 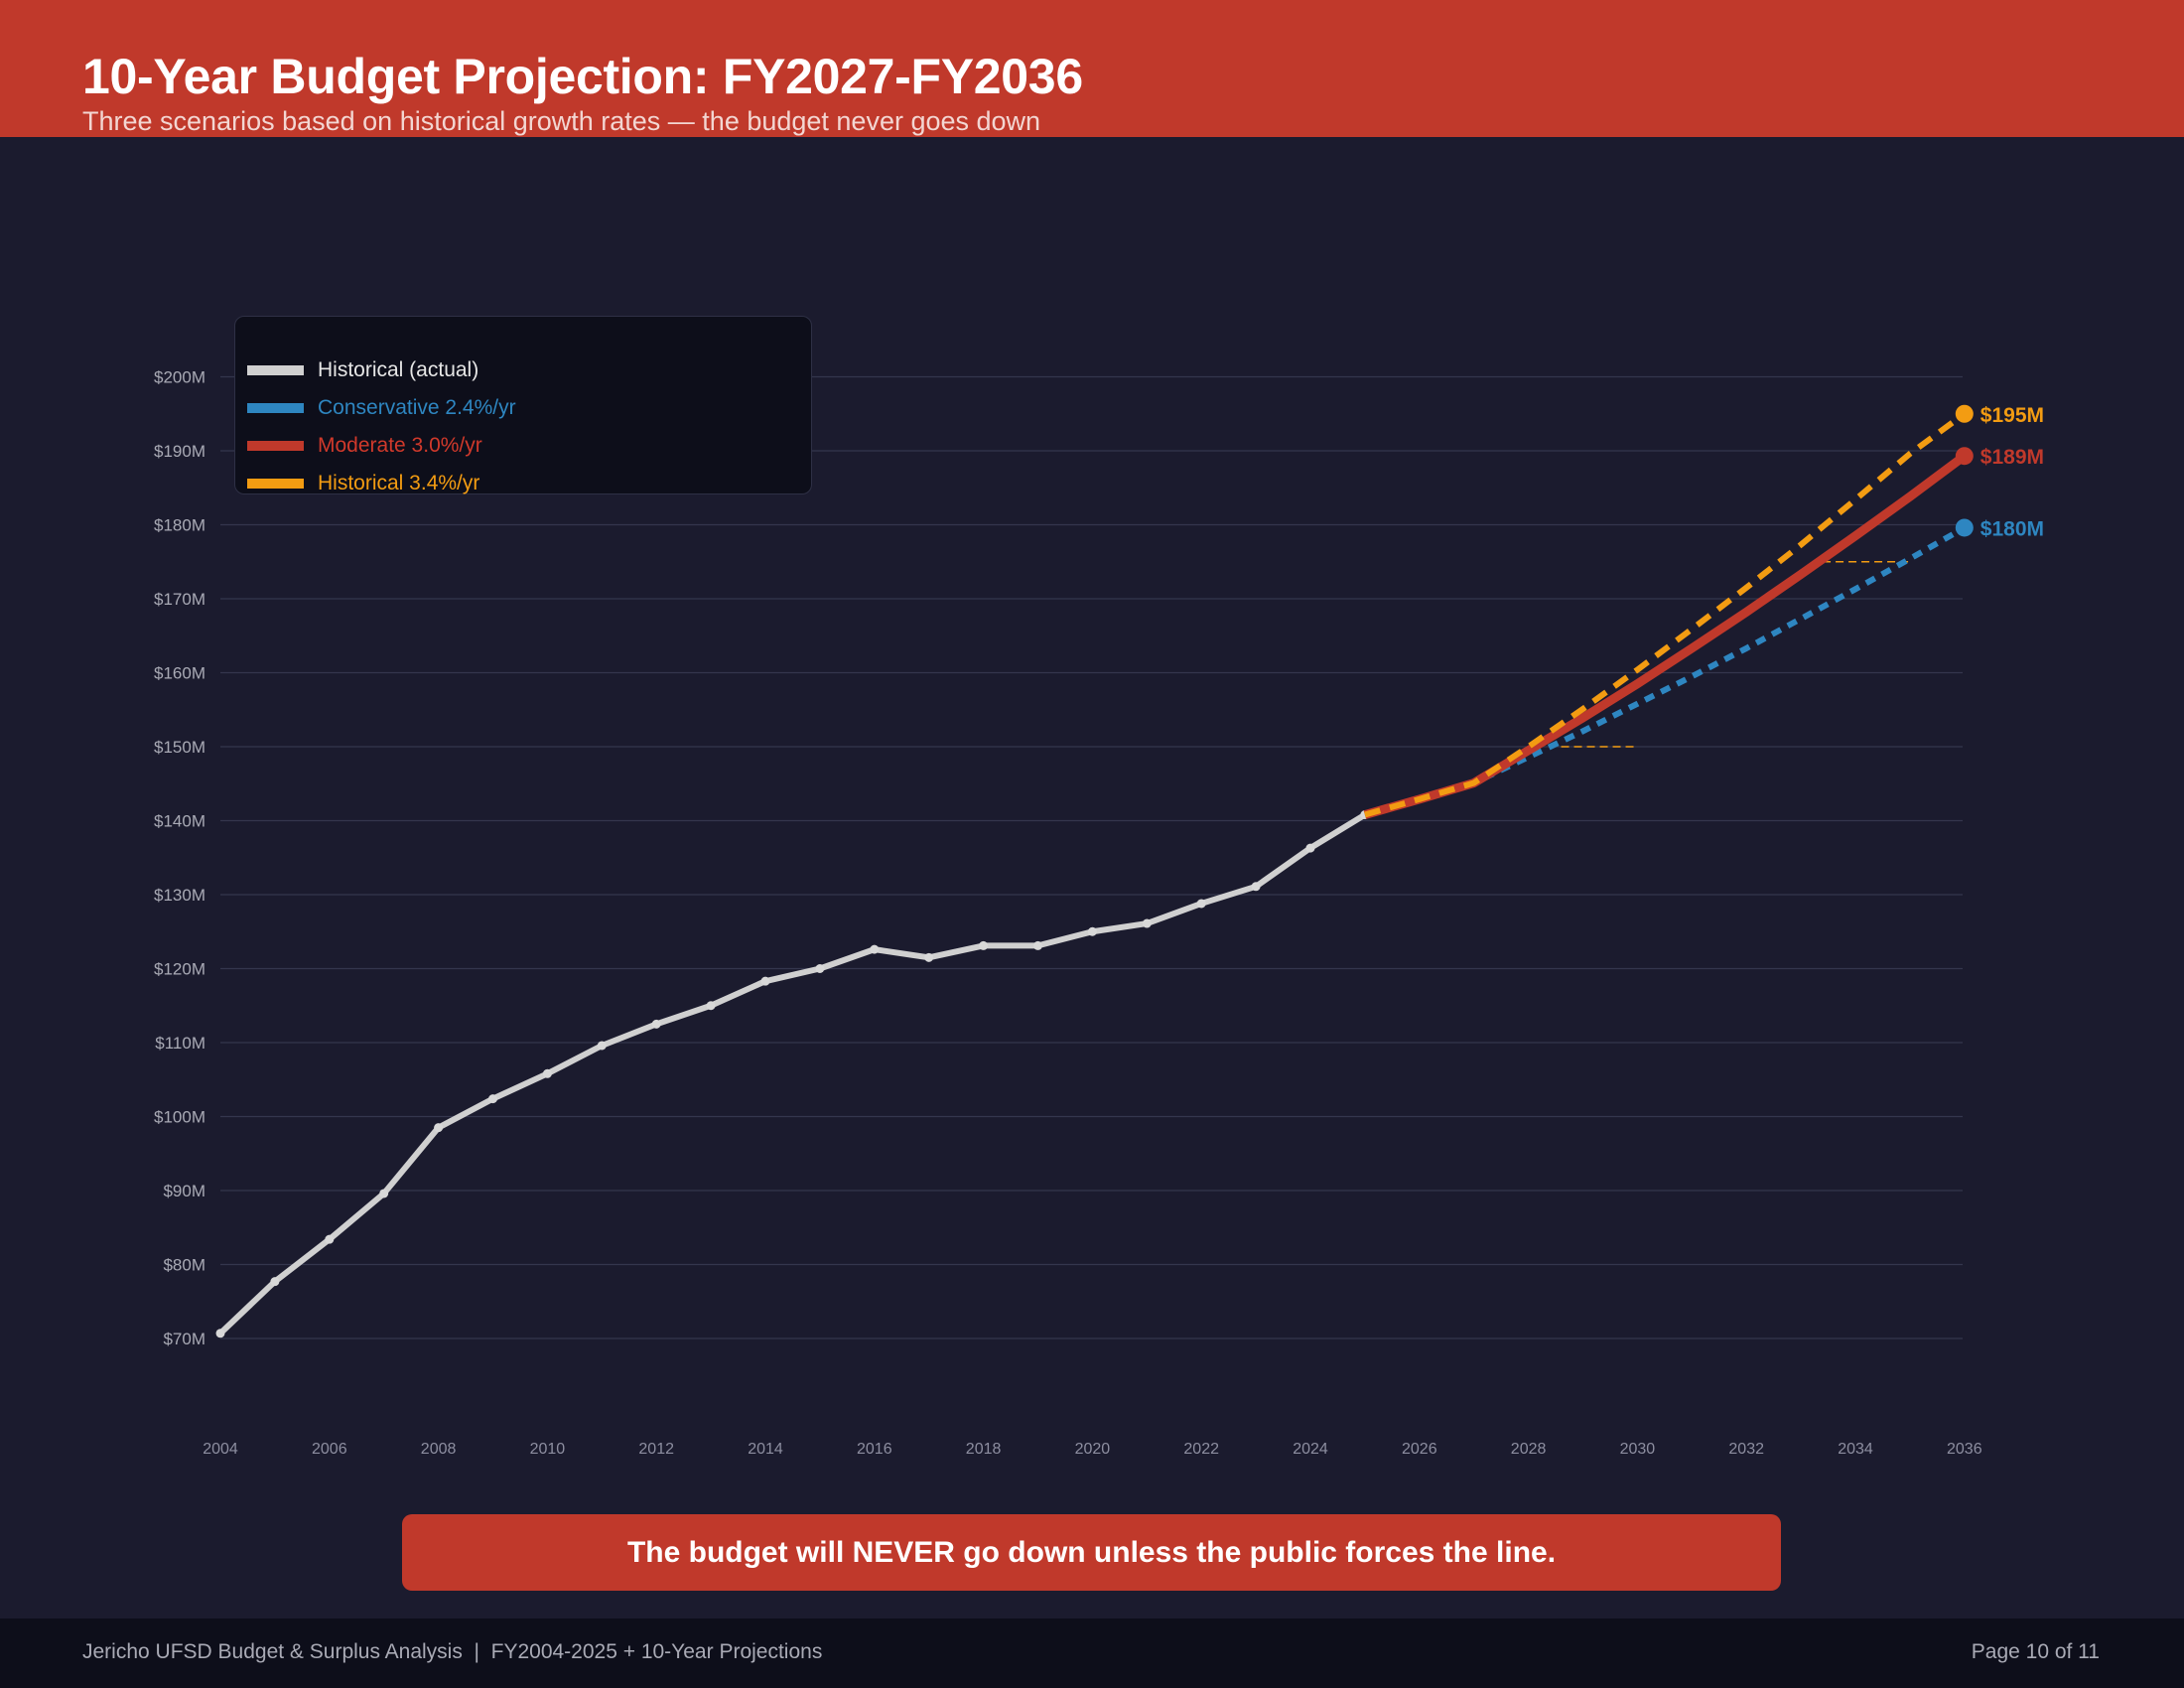 I want to click on x-tick-label: 2016, so click(x=874, y=1449).